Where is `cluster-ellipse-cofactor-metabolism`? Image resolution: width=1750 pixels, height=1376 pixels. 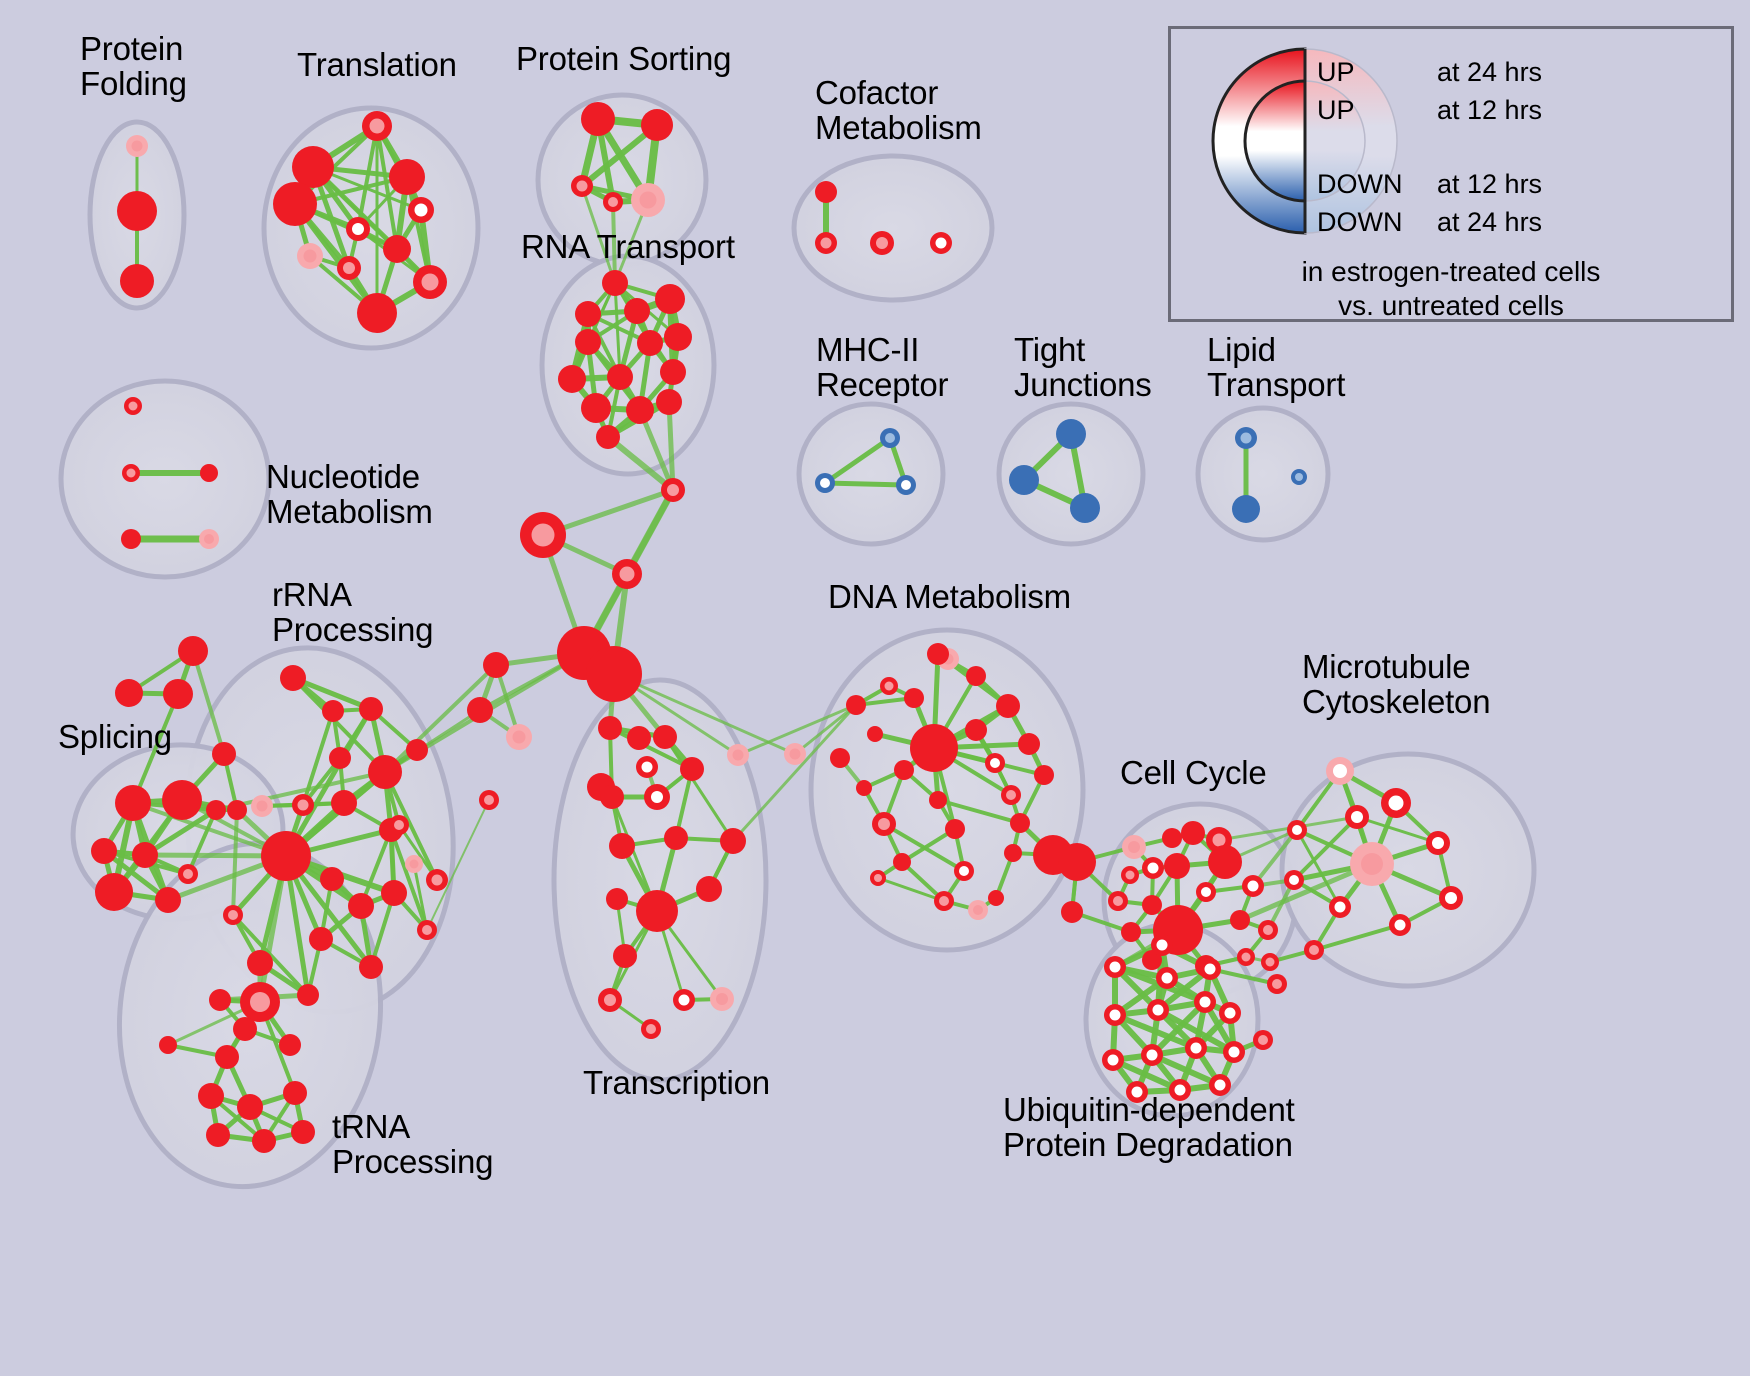
cluster-ellipse-cofactor-metabolism is located at coordinates (893, 228).